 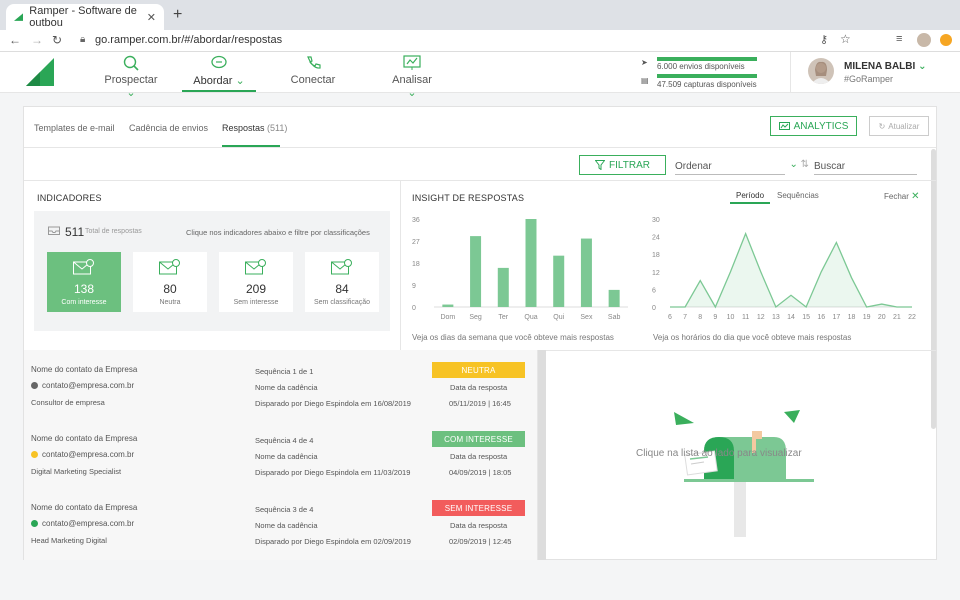 What do you see at coordinates (84, 282) in the screenshot?
I see `indicator-with-interest: 138 Com interesse` at bounding box center [84, 282].